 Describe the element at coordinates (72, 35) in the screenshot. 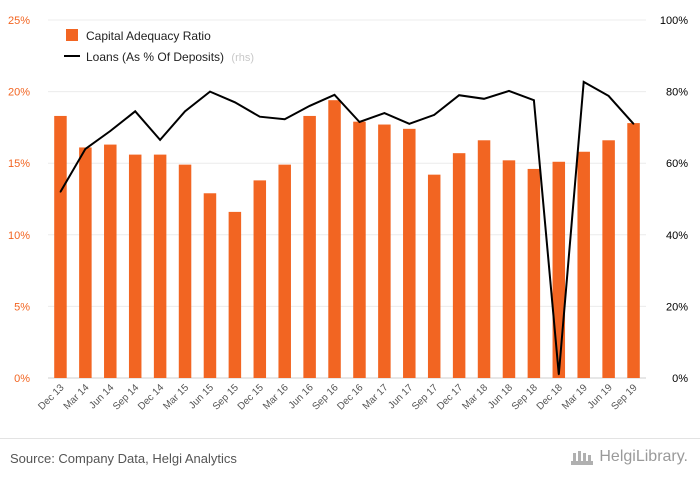

I see `legend-bar-swatch` at that location.